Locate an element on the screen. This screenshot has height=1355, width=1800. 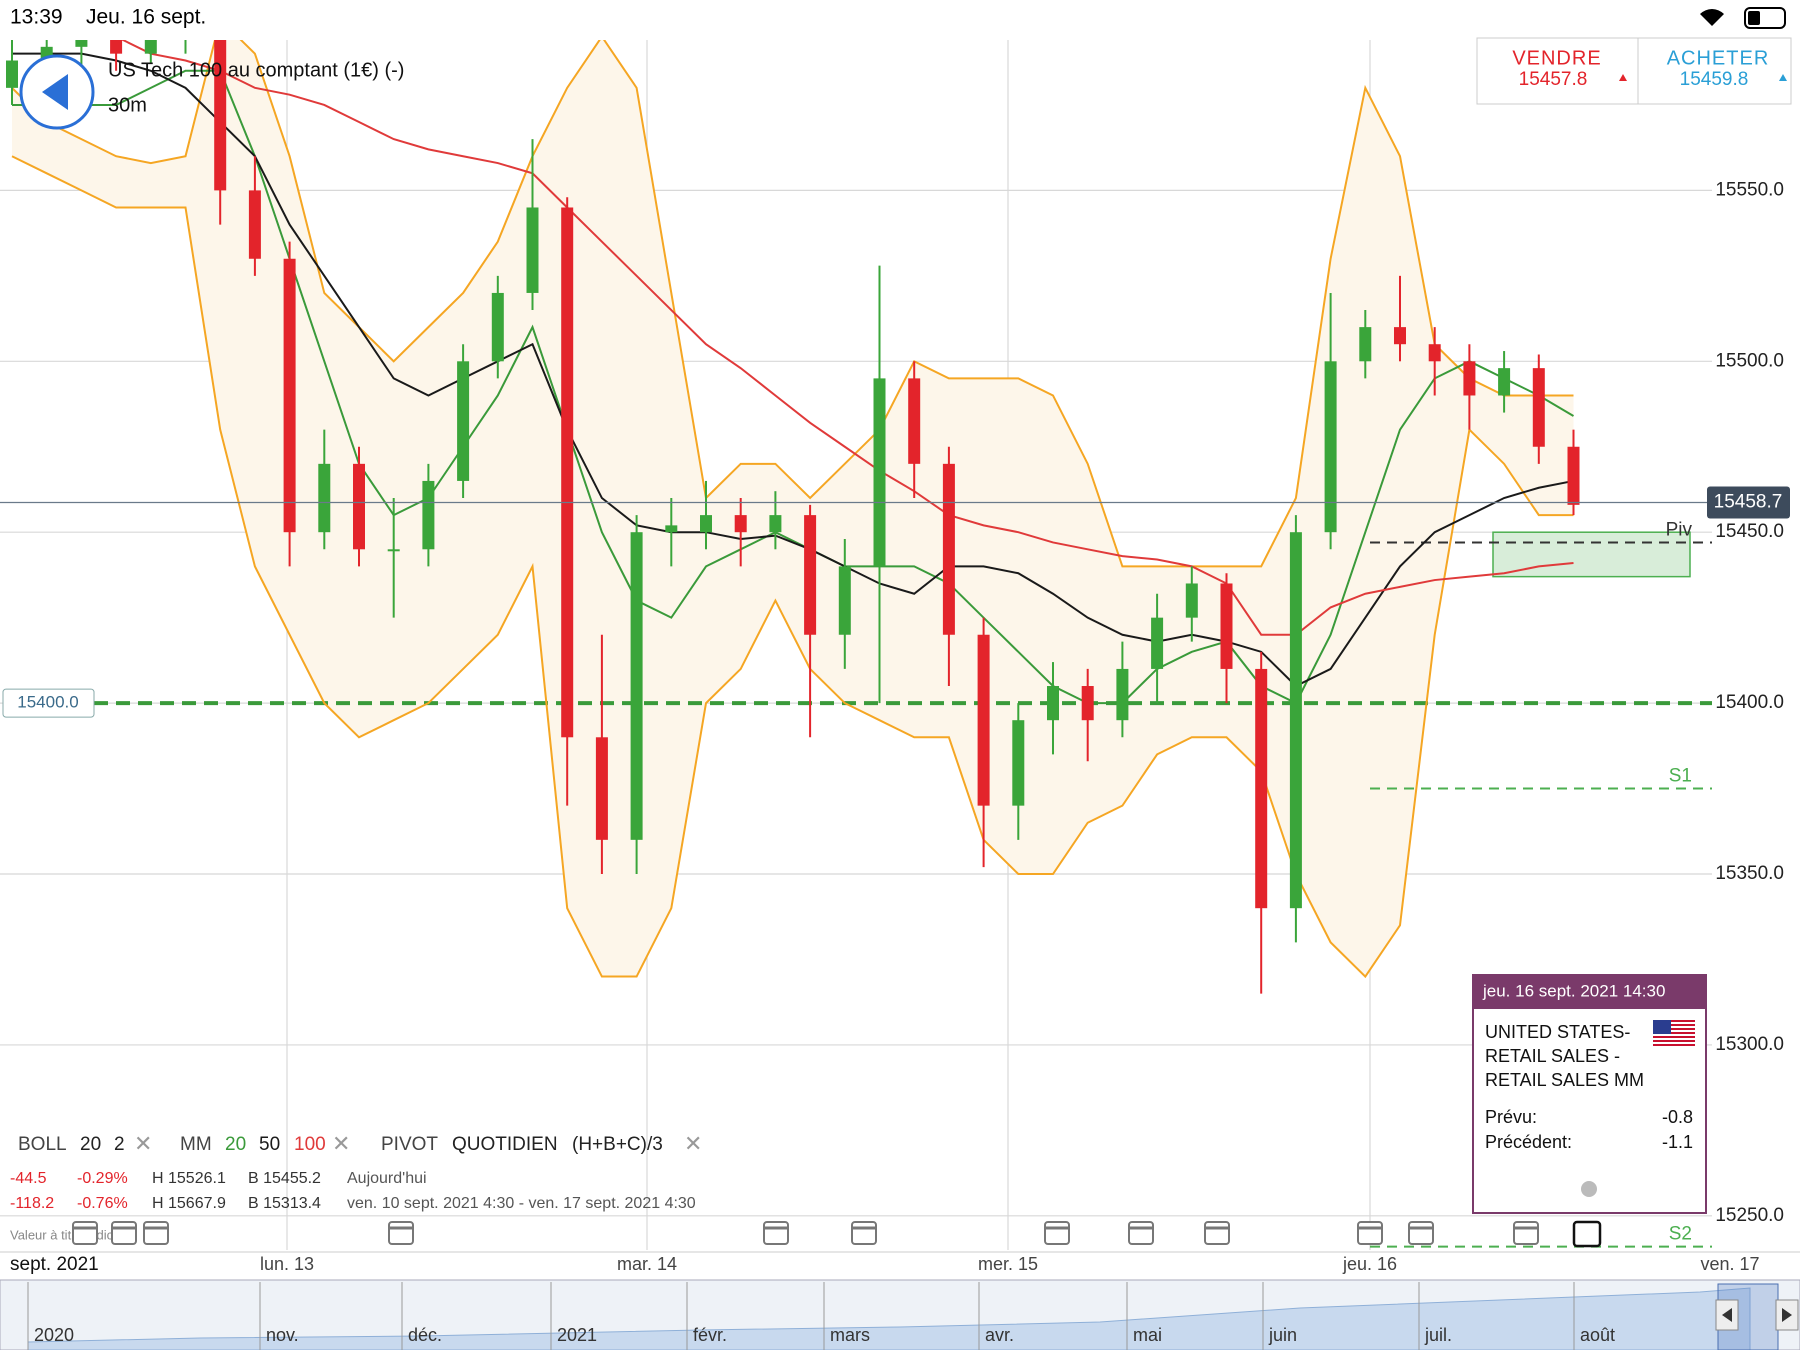
sell-arrow is located at coordinates (1623, 77).